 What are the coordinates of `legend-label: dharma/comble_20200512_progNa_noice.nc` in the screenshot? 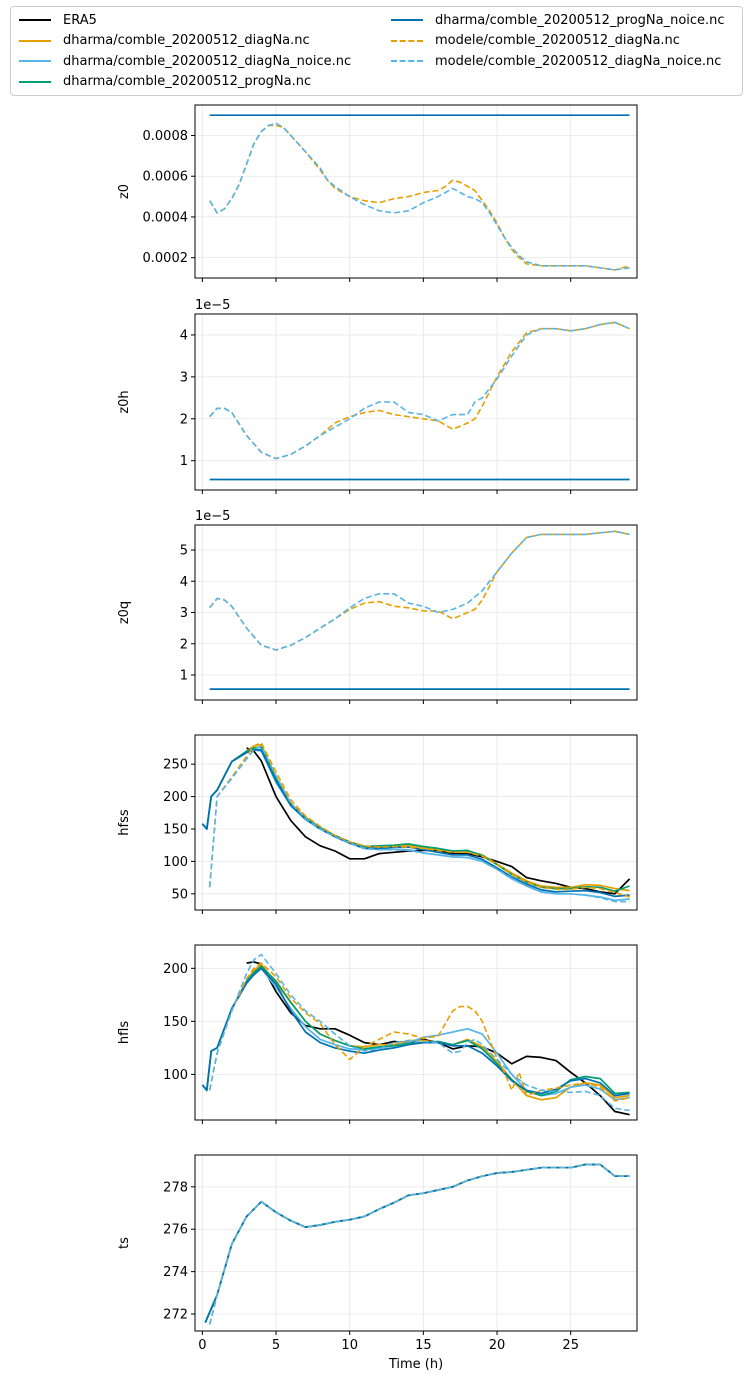 It's located at (580, 20).